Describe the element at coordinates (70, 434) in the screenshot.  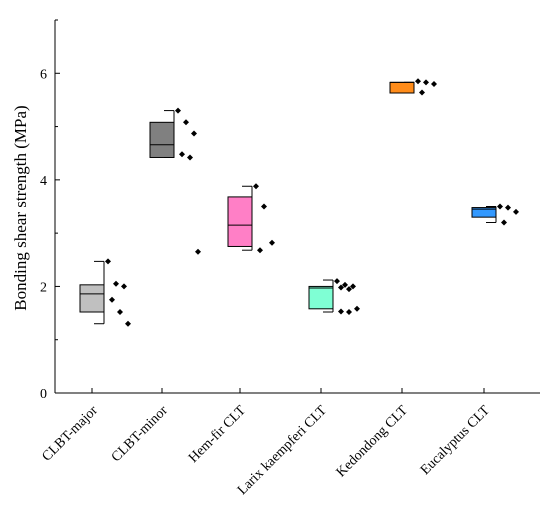
I see `x-tick-label: CLBT-major` at that location.